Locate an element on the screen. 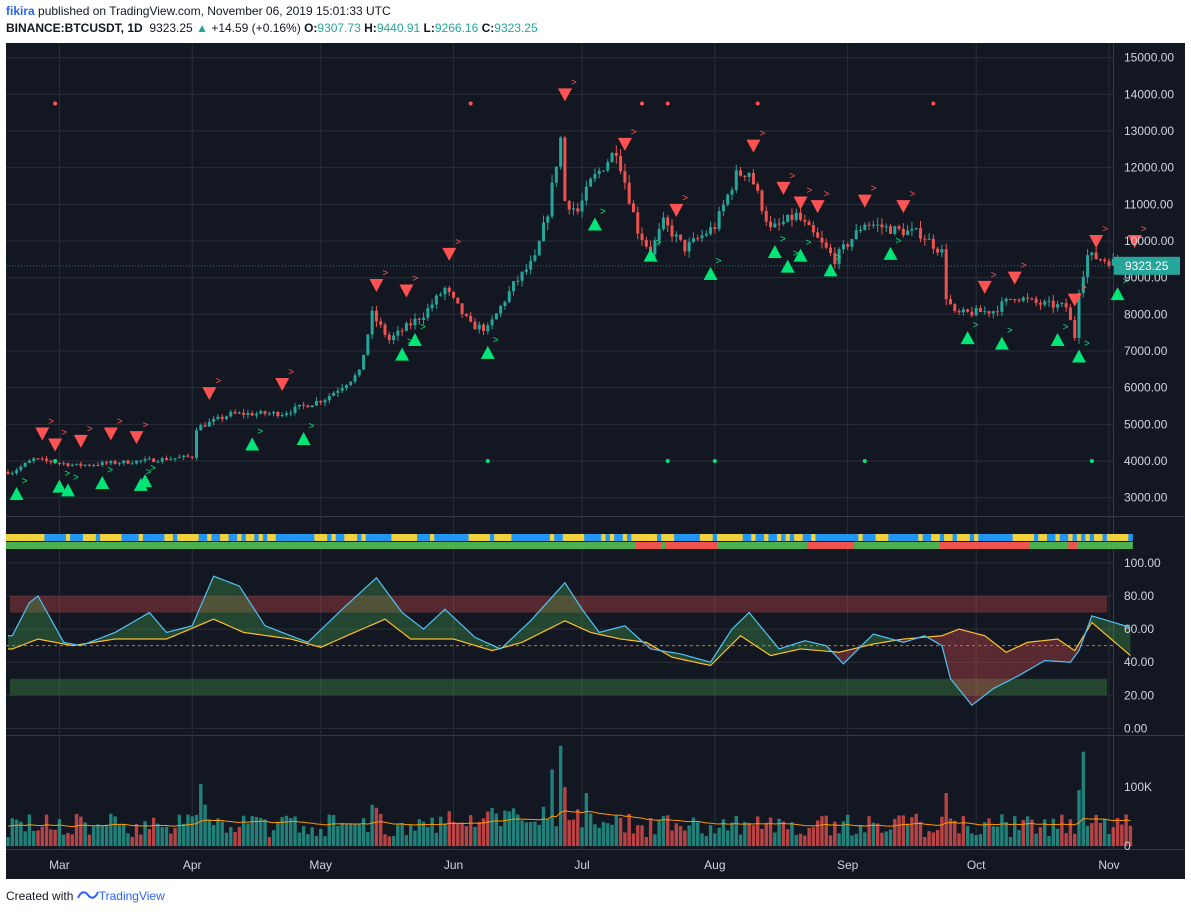 Image resolution: width=1191 pixels, height=915 pixels. publisher-name: fikira is located at coordinates (20, 11).